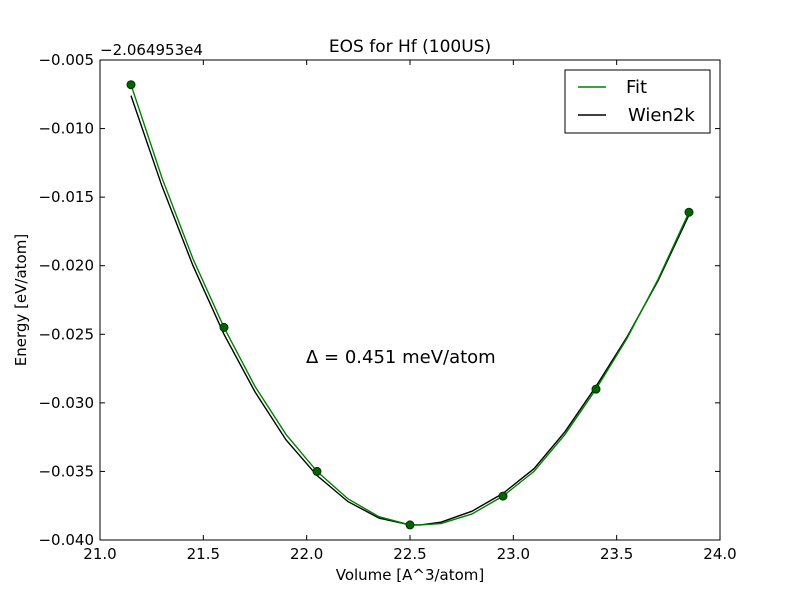 Image resolution: width=800 pixels, height=605 pixels. I want to click on y-tick-label: −0.030, so click(66, 403).